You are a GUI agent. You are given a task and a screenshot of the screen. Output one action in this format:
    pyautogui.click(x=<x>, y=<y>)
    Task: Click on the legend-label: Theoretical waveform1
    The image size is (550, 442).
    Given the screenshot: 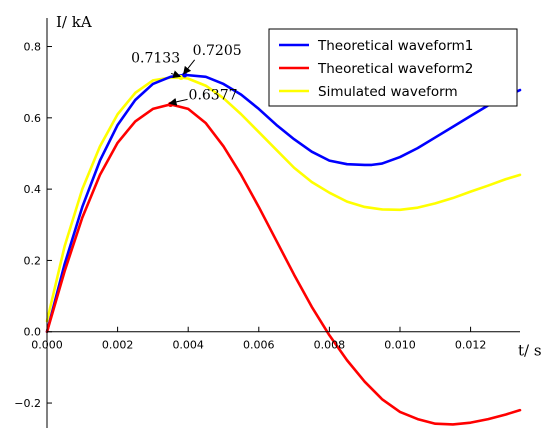 What is the action you would take?
    pyautogui.click(x=395, y=46)
    